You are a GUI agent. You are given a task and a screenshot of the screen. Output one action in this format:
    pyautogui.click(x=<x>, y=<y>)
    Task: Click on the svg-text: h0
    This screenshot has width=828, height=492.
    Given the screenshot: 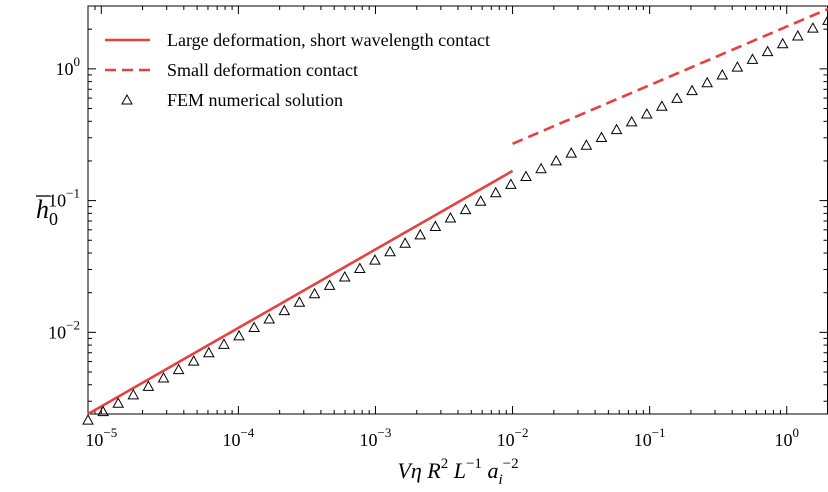 What is the action you would take?
    pyautogui.click(x=47, y=212)
    